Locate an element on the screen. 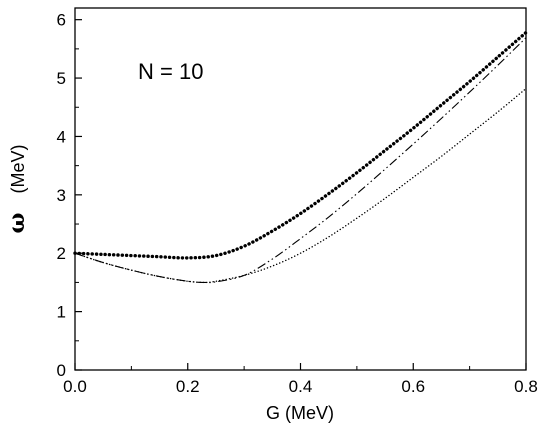  x-tick-label: 0.4 is located at coordinates (301, 386).